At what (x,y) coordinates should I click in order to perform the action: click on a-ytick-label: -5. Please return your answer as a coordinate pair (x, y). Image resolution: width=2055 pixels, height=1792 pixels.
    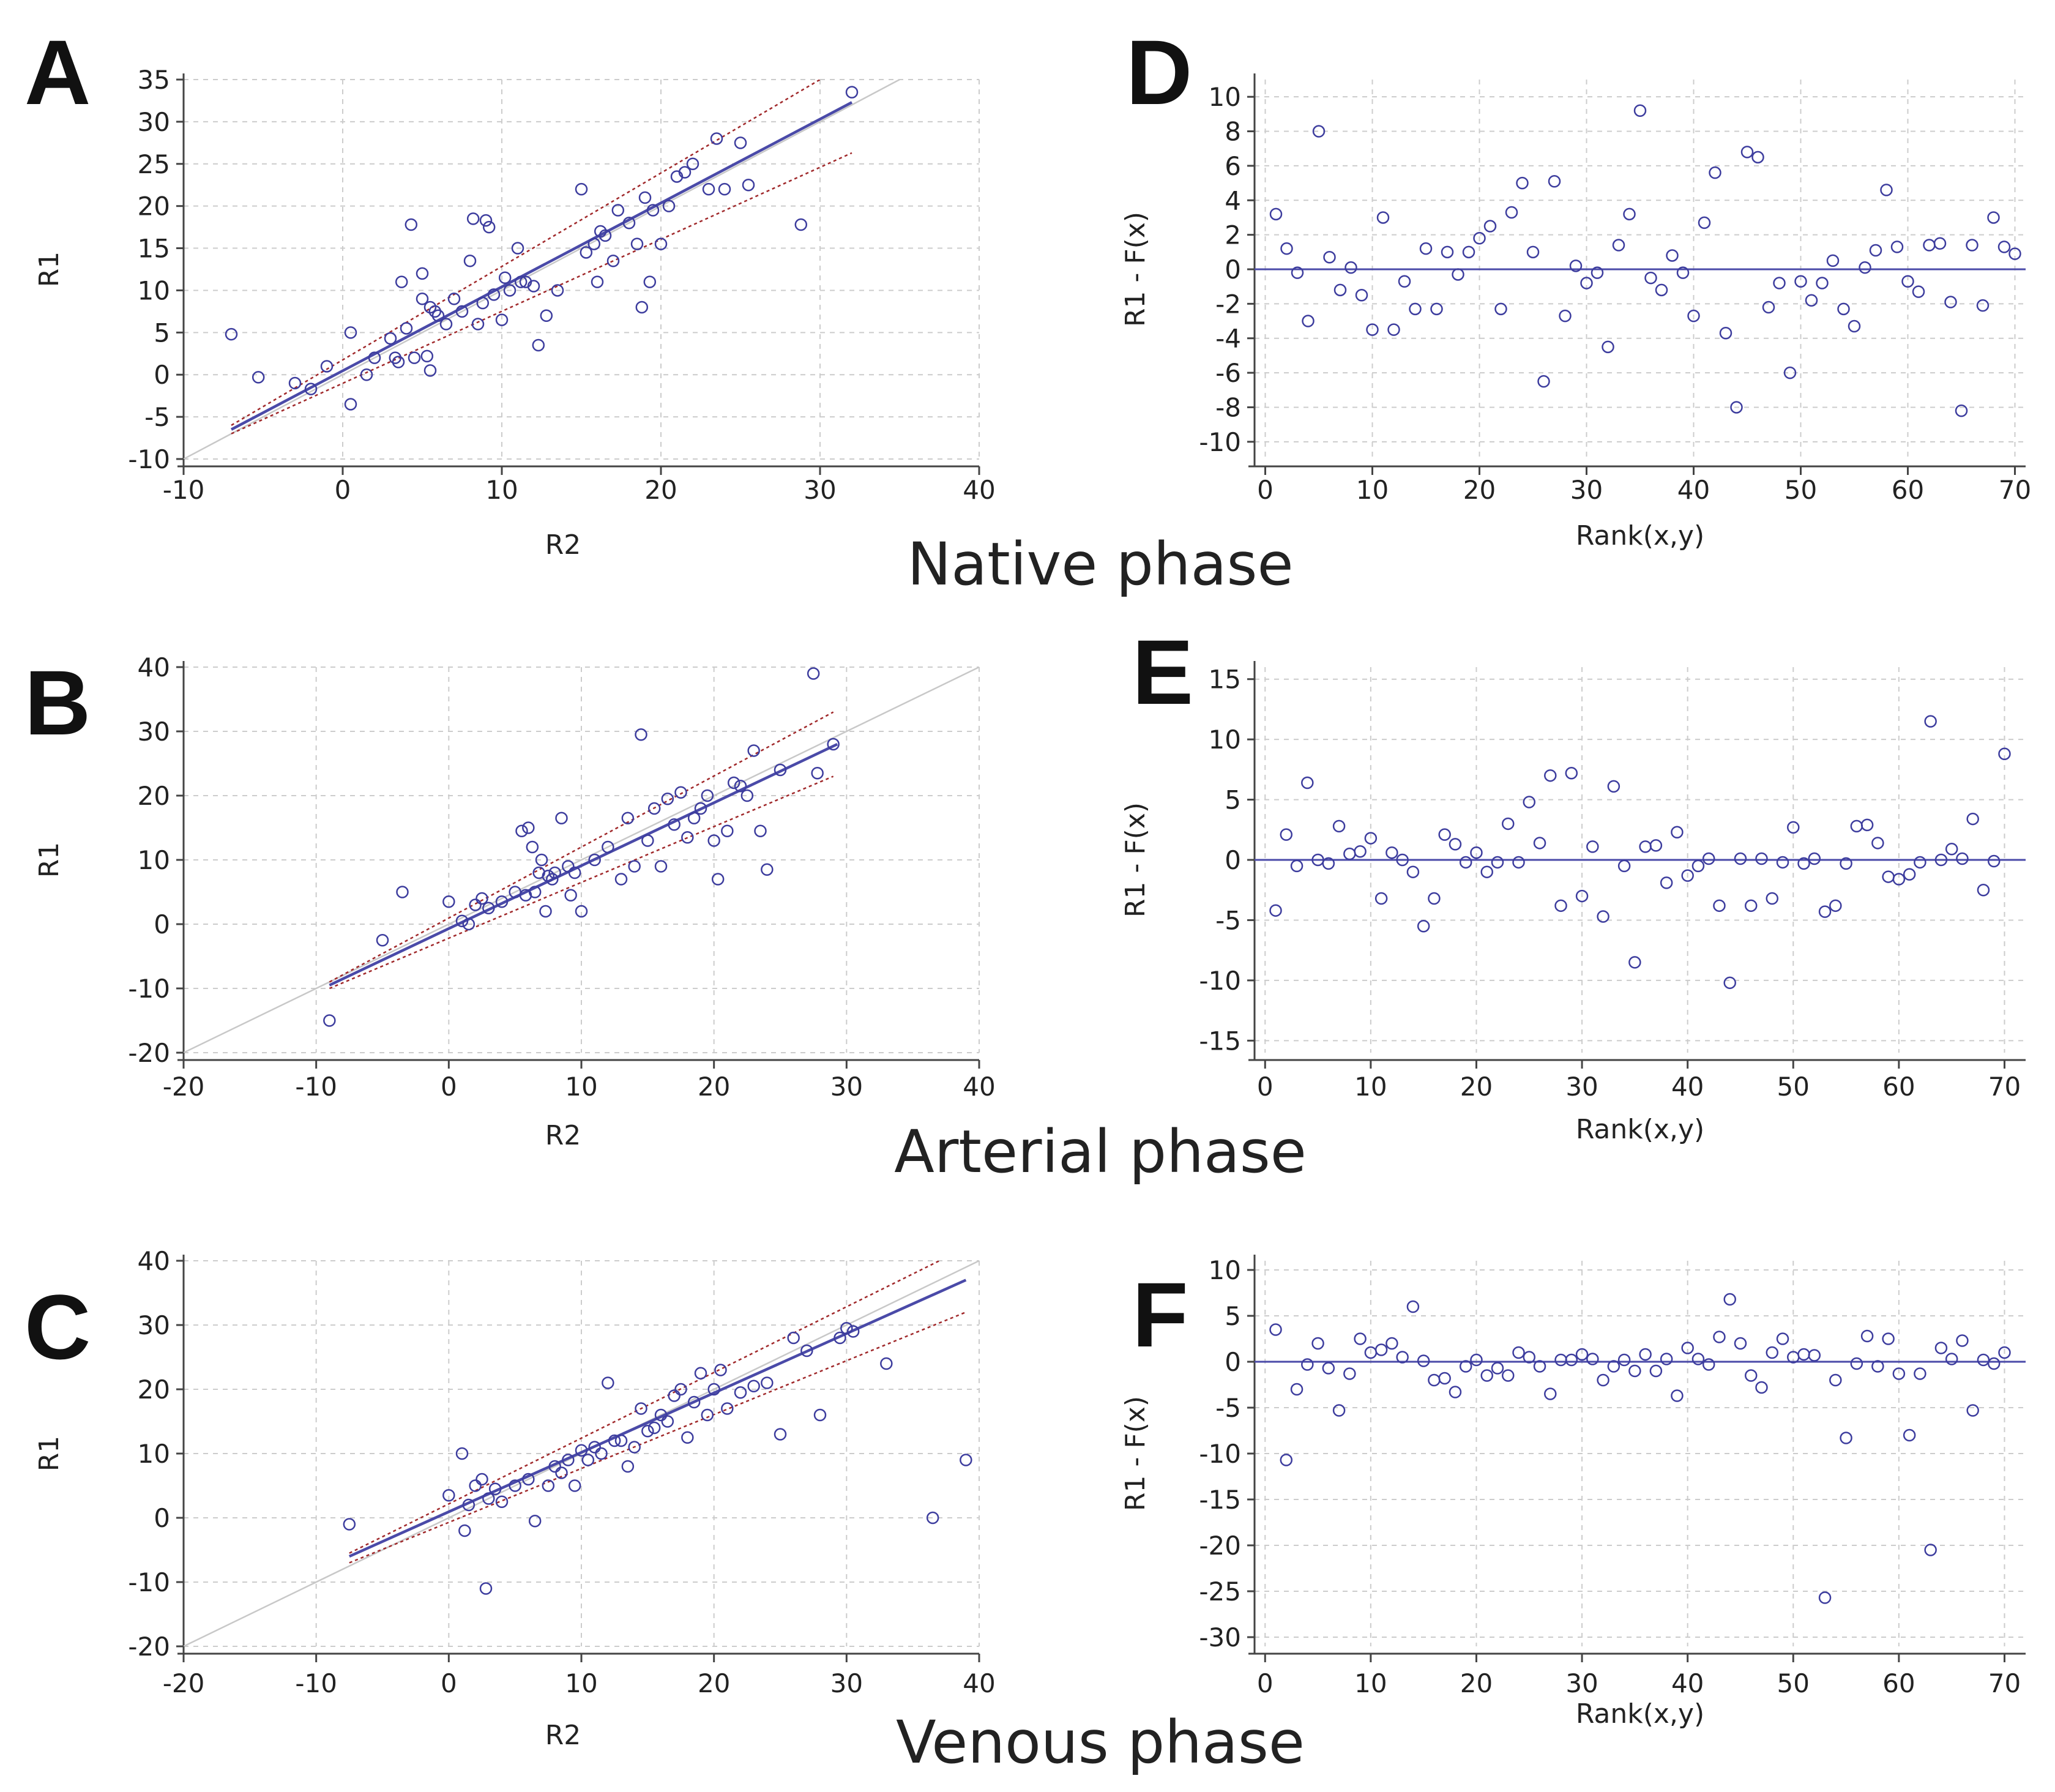
    Looking at the image, I should click on (157, 417).